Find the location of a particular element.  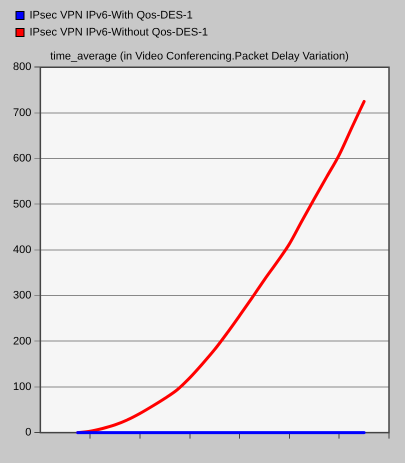

y-tick-label: 0 is located at coordinates (28, 432).